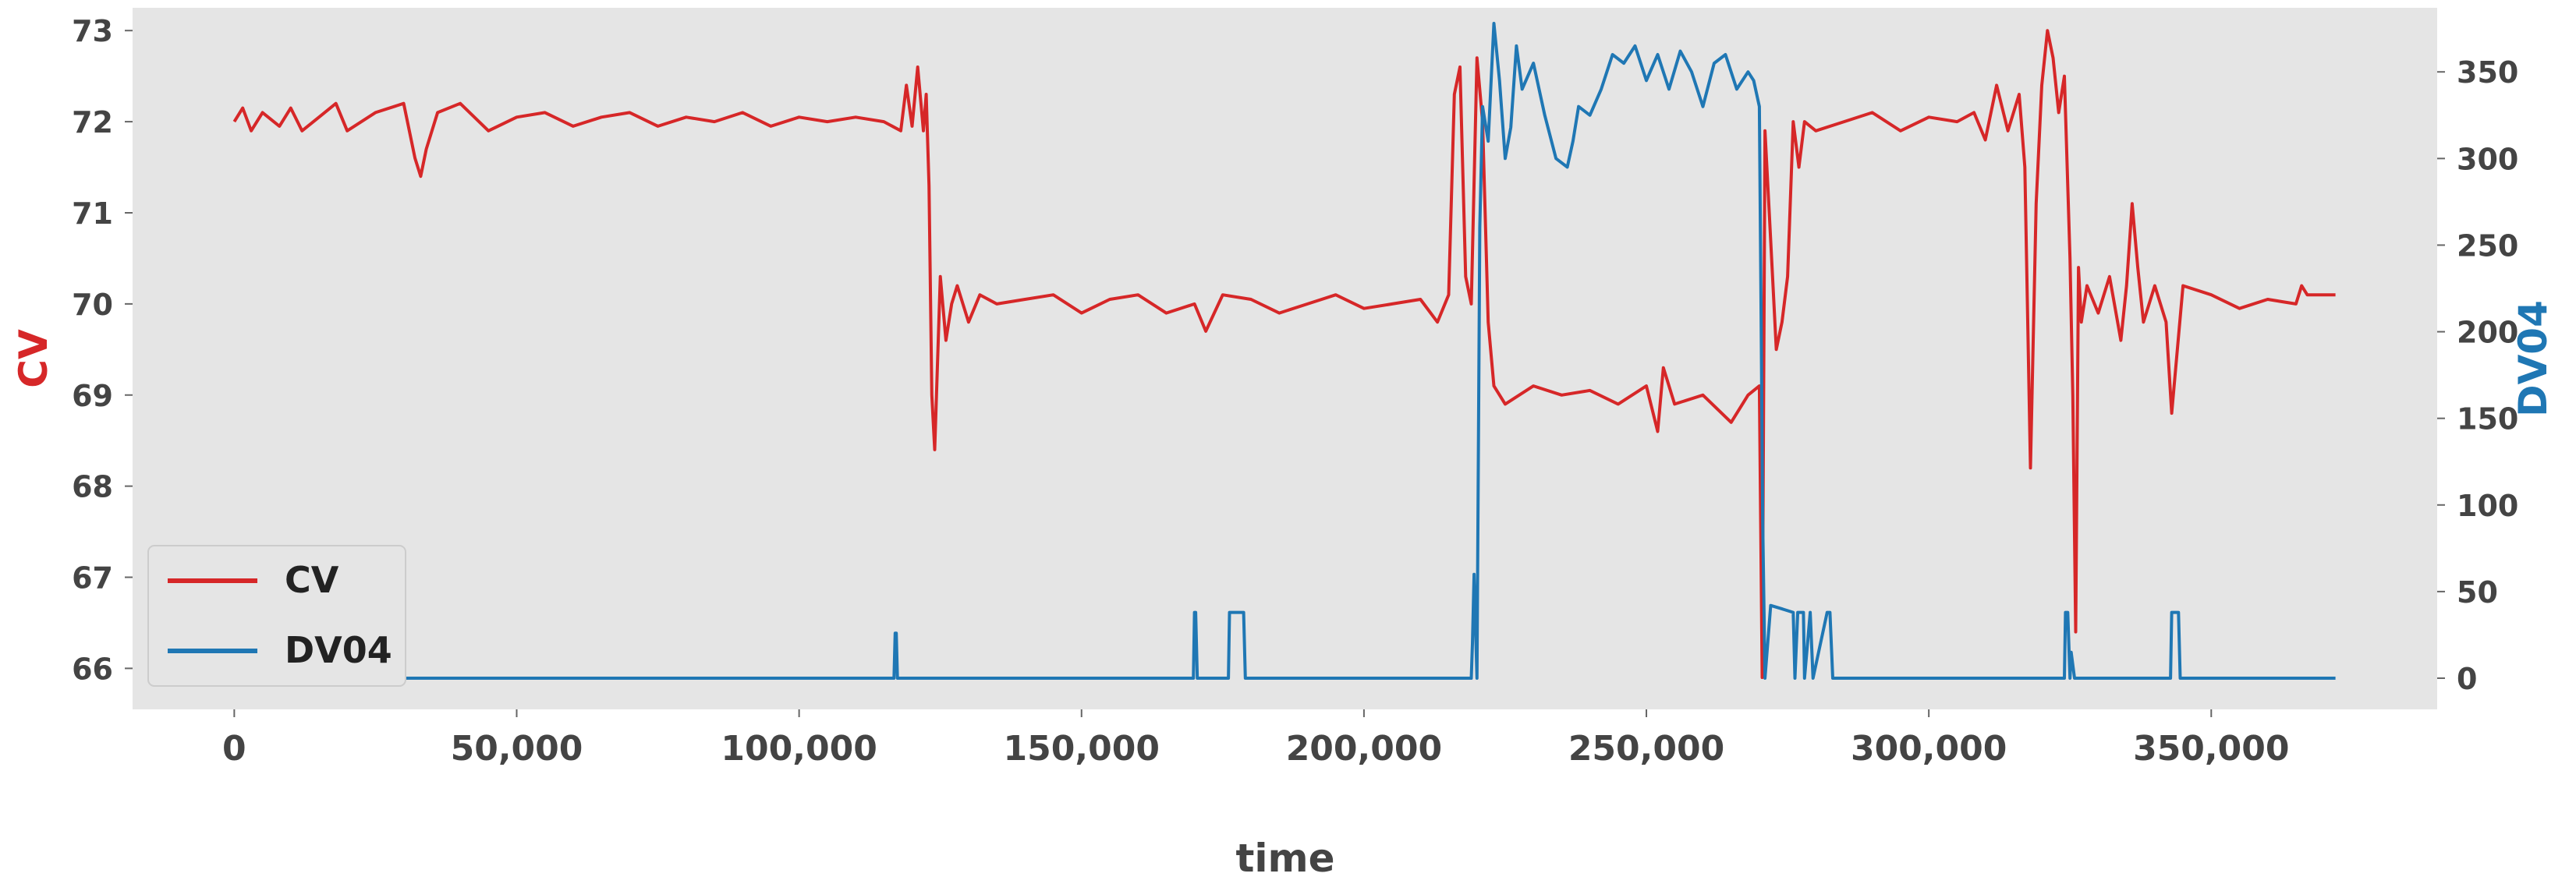  What do you see at coordinates (1284, 858) in the screenshot?
I see `x-axis-label: time` at bounding box center [1284, 858].